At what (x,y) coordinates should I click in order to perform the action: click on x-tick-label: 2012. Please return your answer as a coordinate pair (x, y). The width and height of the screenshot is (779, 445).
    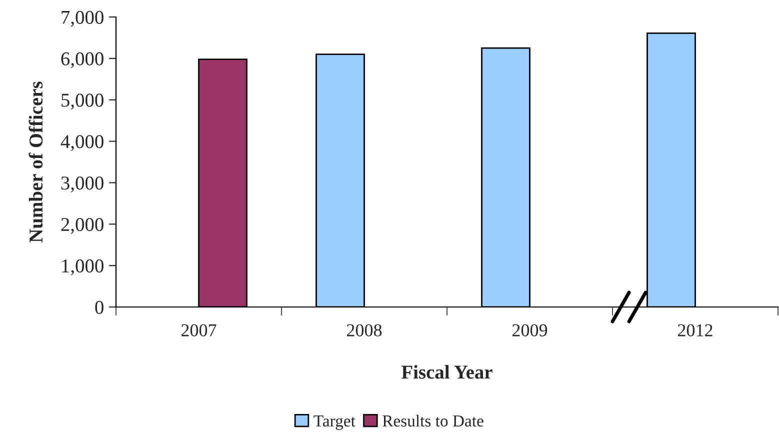
    Looking at the image, I should click on (695, 330).